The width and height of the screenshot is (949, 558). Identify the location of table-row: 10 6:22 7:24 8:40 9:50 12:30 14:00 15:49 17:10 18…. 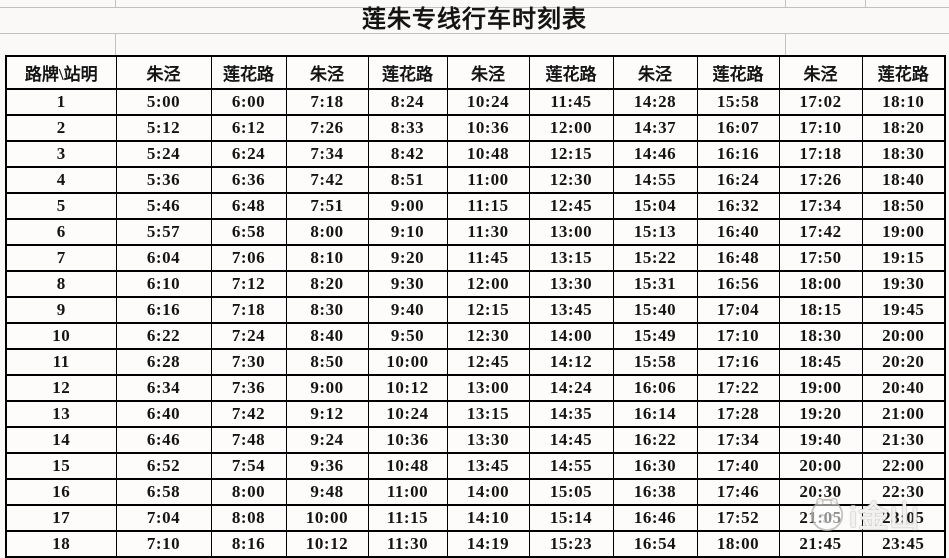
(475, 336).